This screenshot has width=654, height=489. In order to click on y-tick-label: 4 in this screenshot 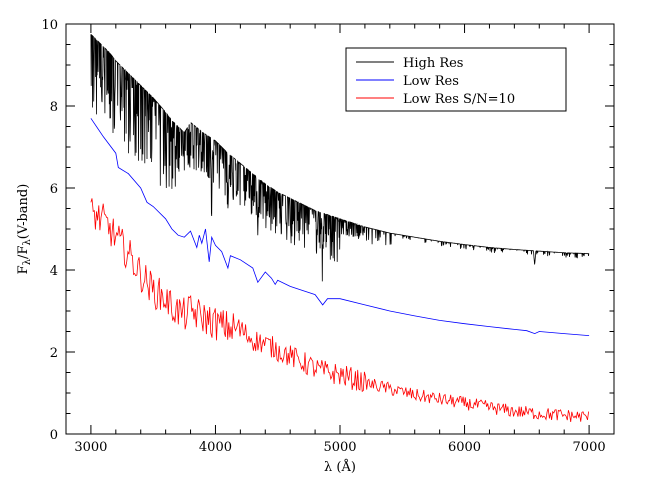, I will do `click(54, 271)`.